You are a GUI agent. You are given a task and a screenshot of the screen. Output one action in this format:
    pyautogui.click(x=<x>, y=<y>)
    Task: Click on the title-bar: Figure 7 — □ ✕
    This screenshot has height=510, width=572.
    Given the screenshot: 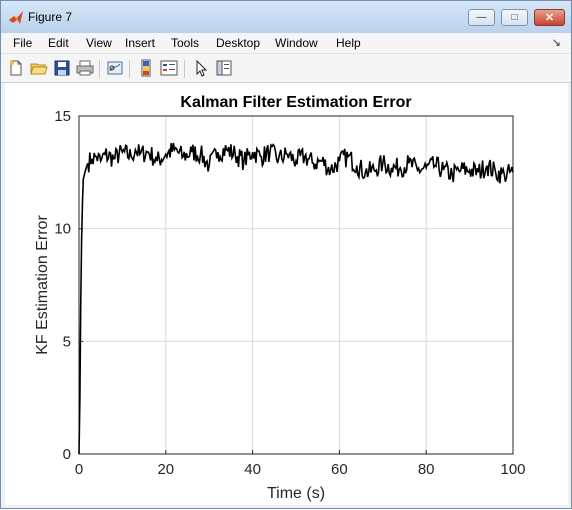 What is the action you would take?
    pyautogui.click(x=286, y=17)
    